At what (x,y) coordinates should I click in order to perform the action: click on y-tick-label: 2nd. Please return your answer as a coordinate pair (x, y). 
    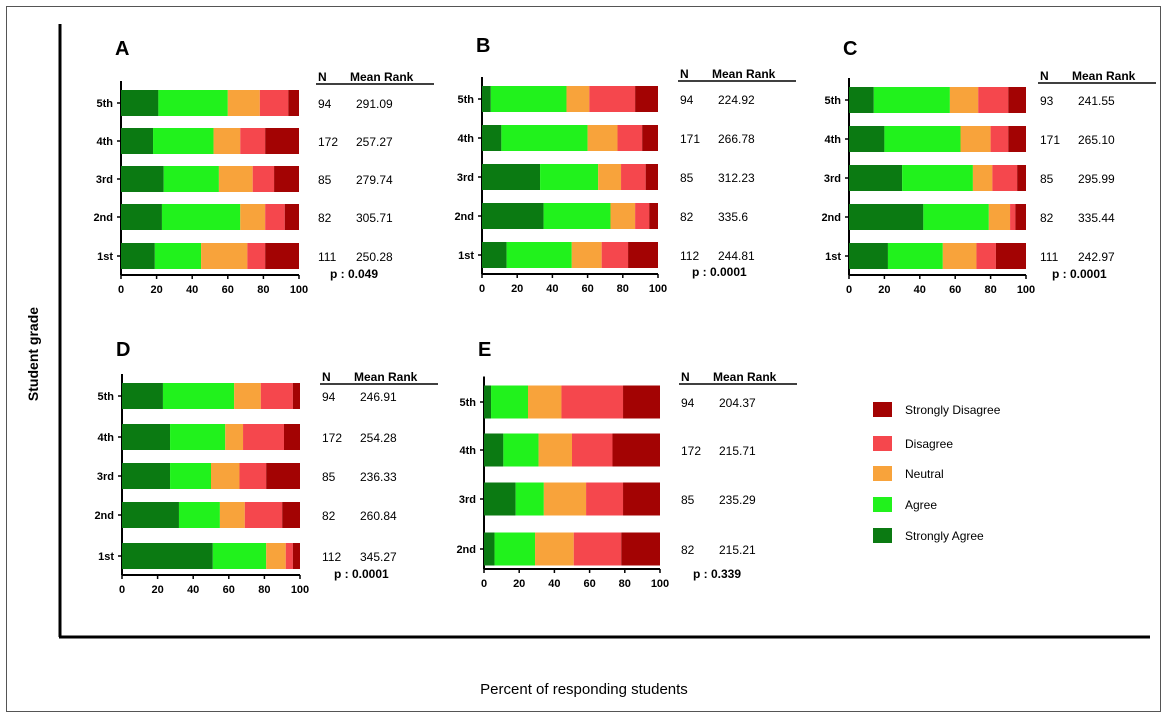
    Looking at the image, I should click on (104, 516).